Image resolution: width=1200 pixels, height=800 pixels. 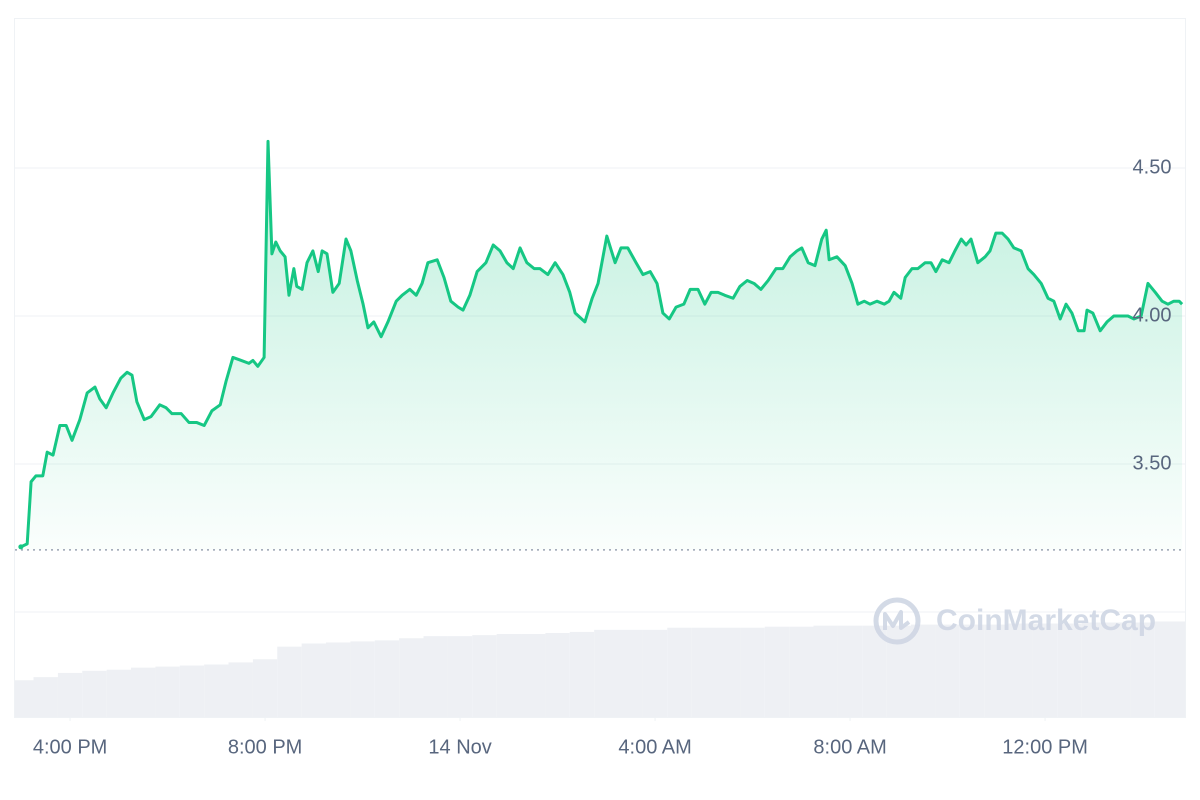 I want to click on x-tick-label: 4:00 AM, so click(x=654, y=747).